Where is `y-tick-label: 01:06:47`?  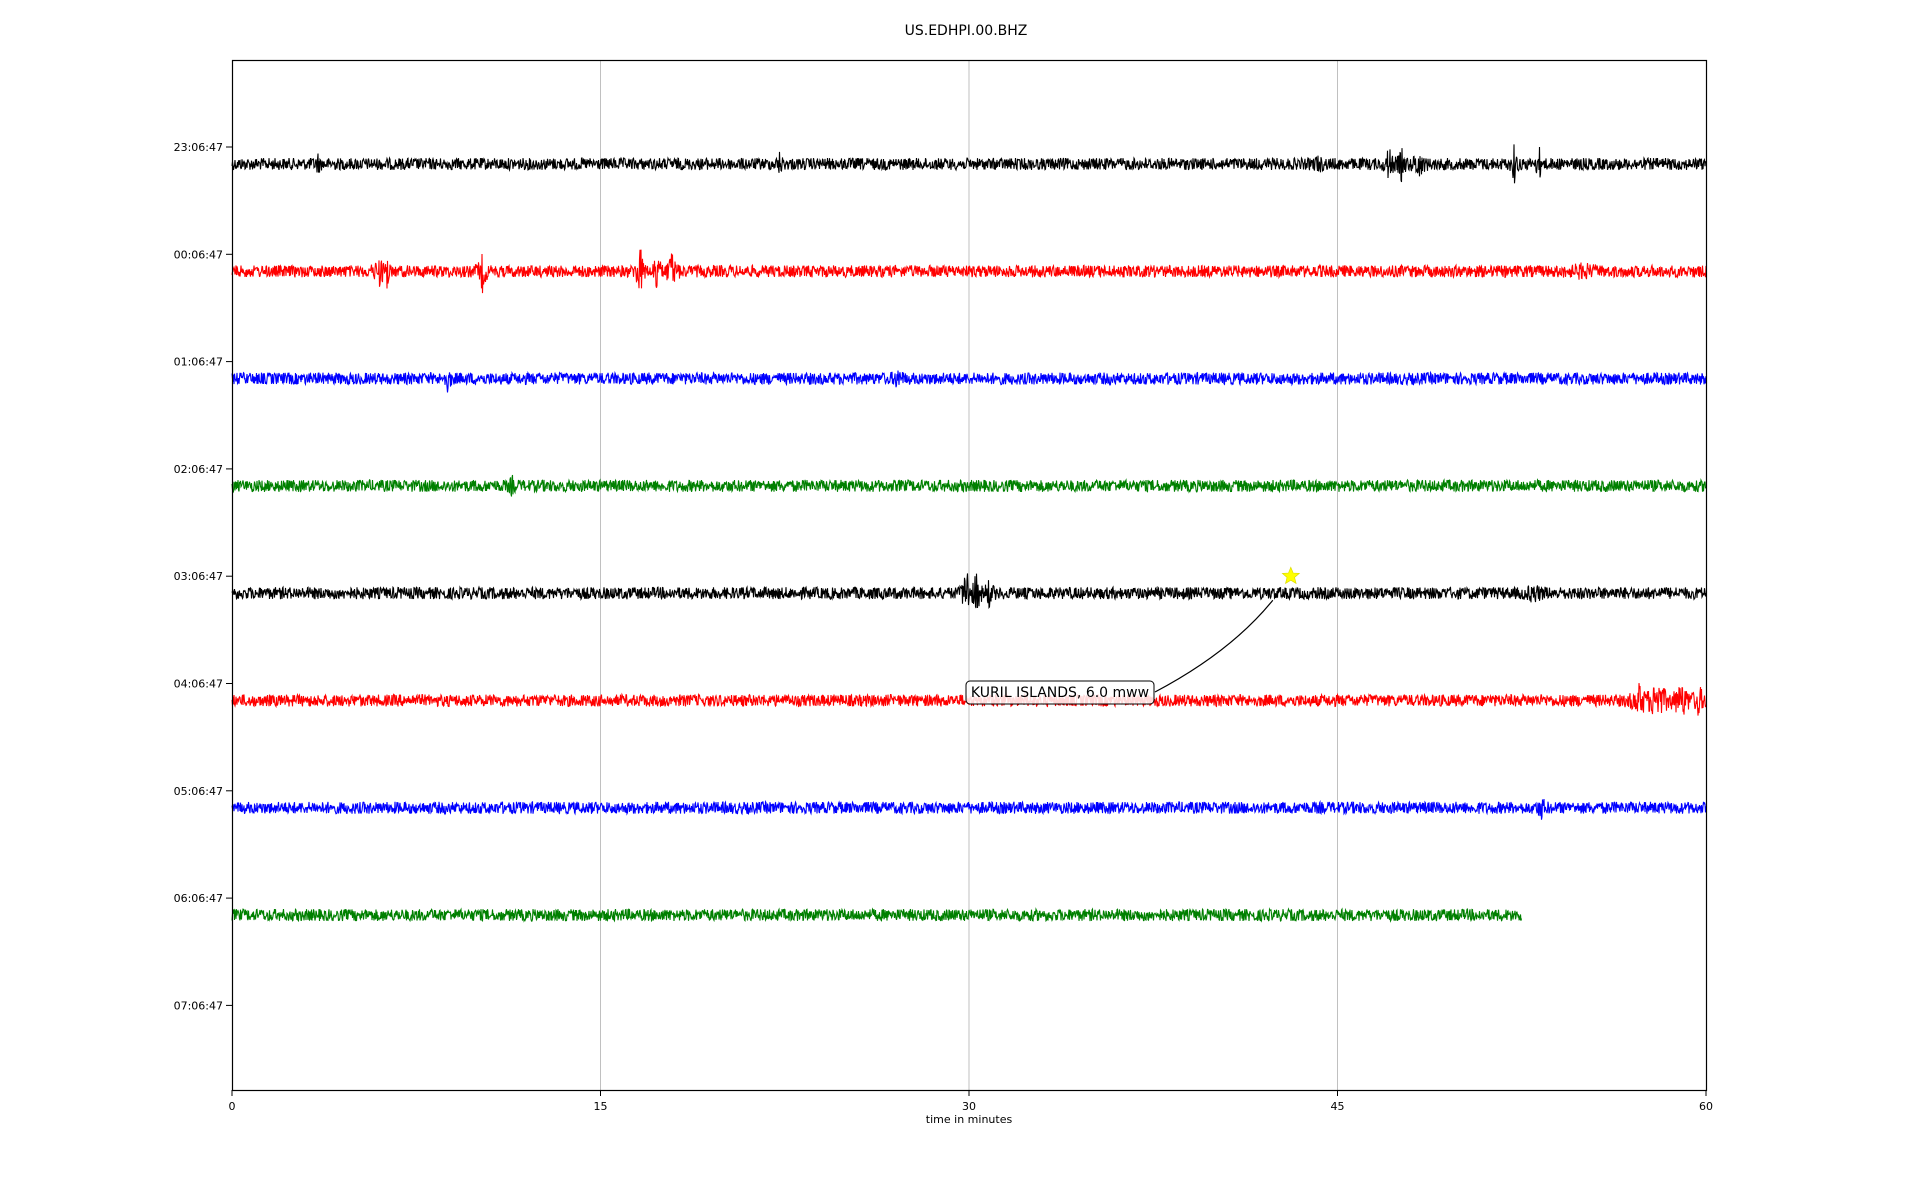 y-tick-label: 01:06:47 is located at coordinates (198, 362).